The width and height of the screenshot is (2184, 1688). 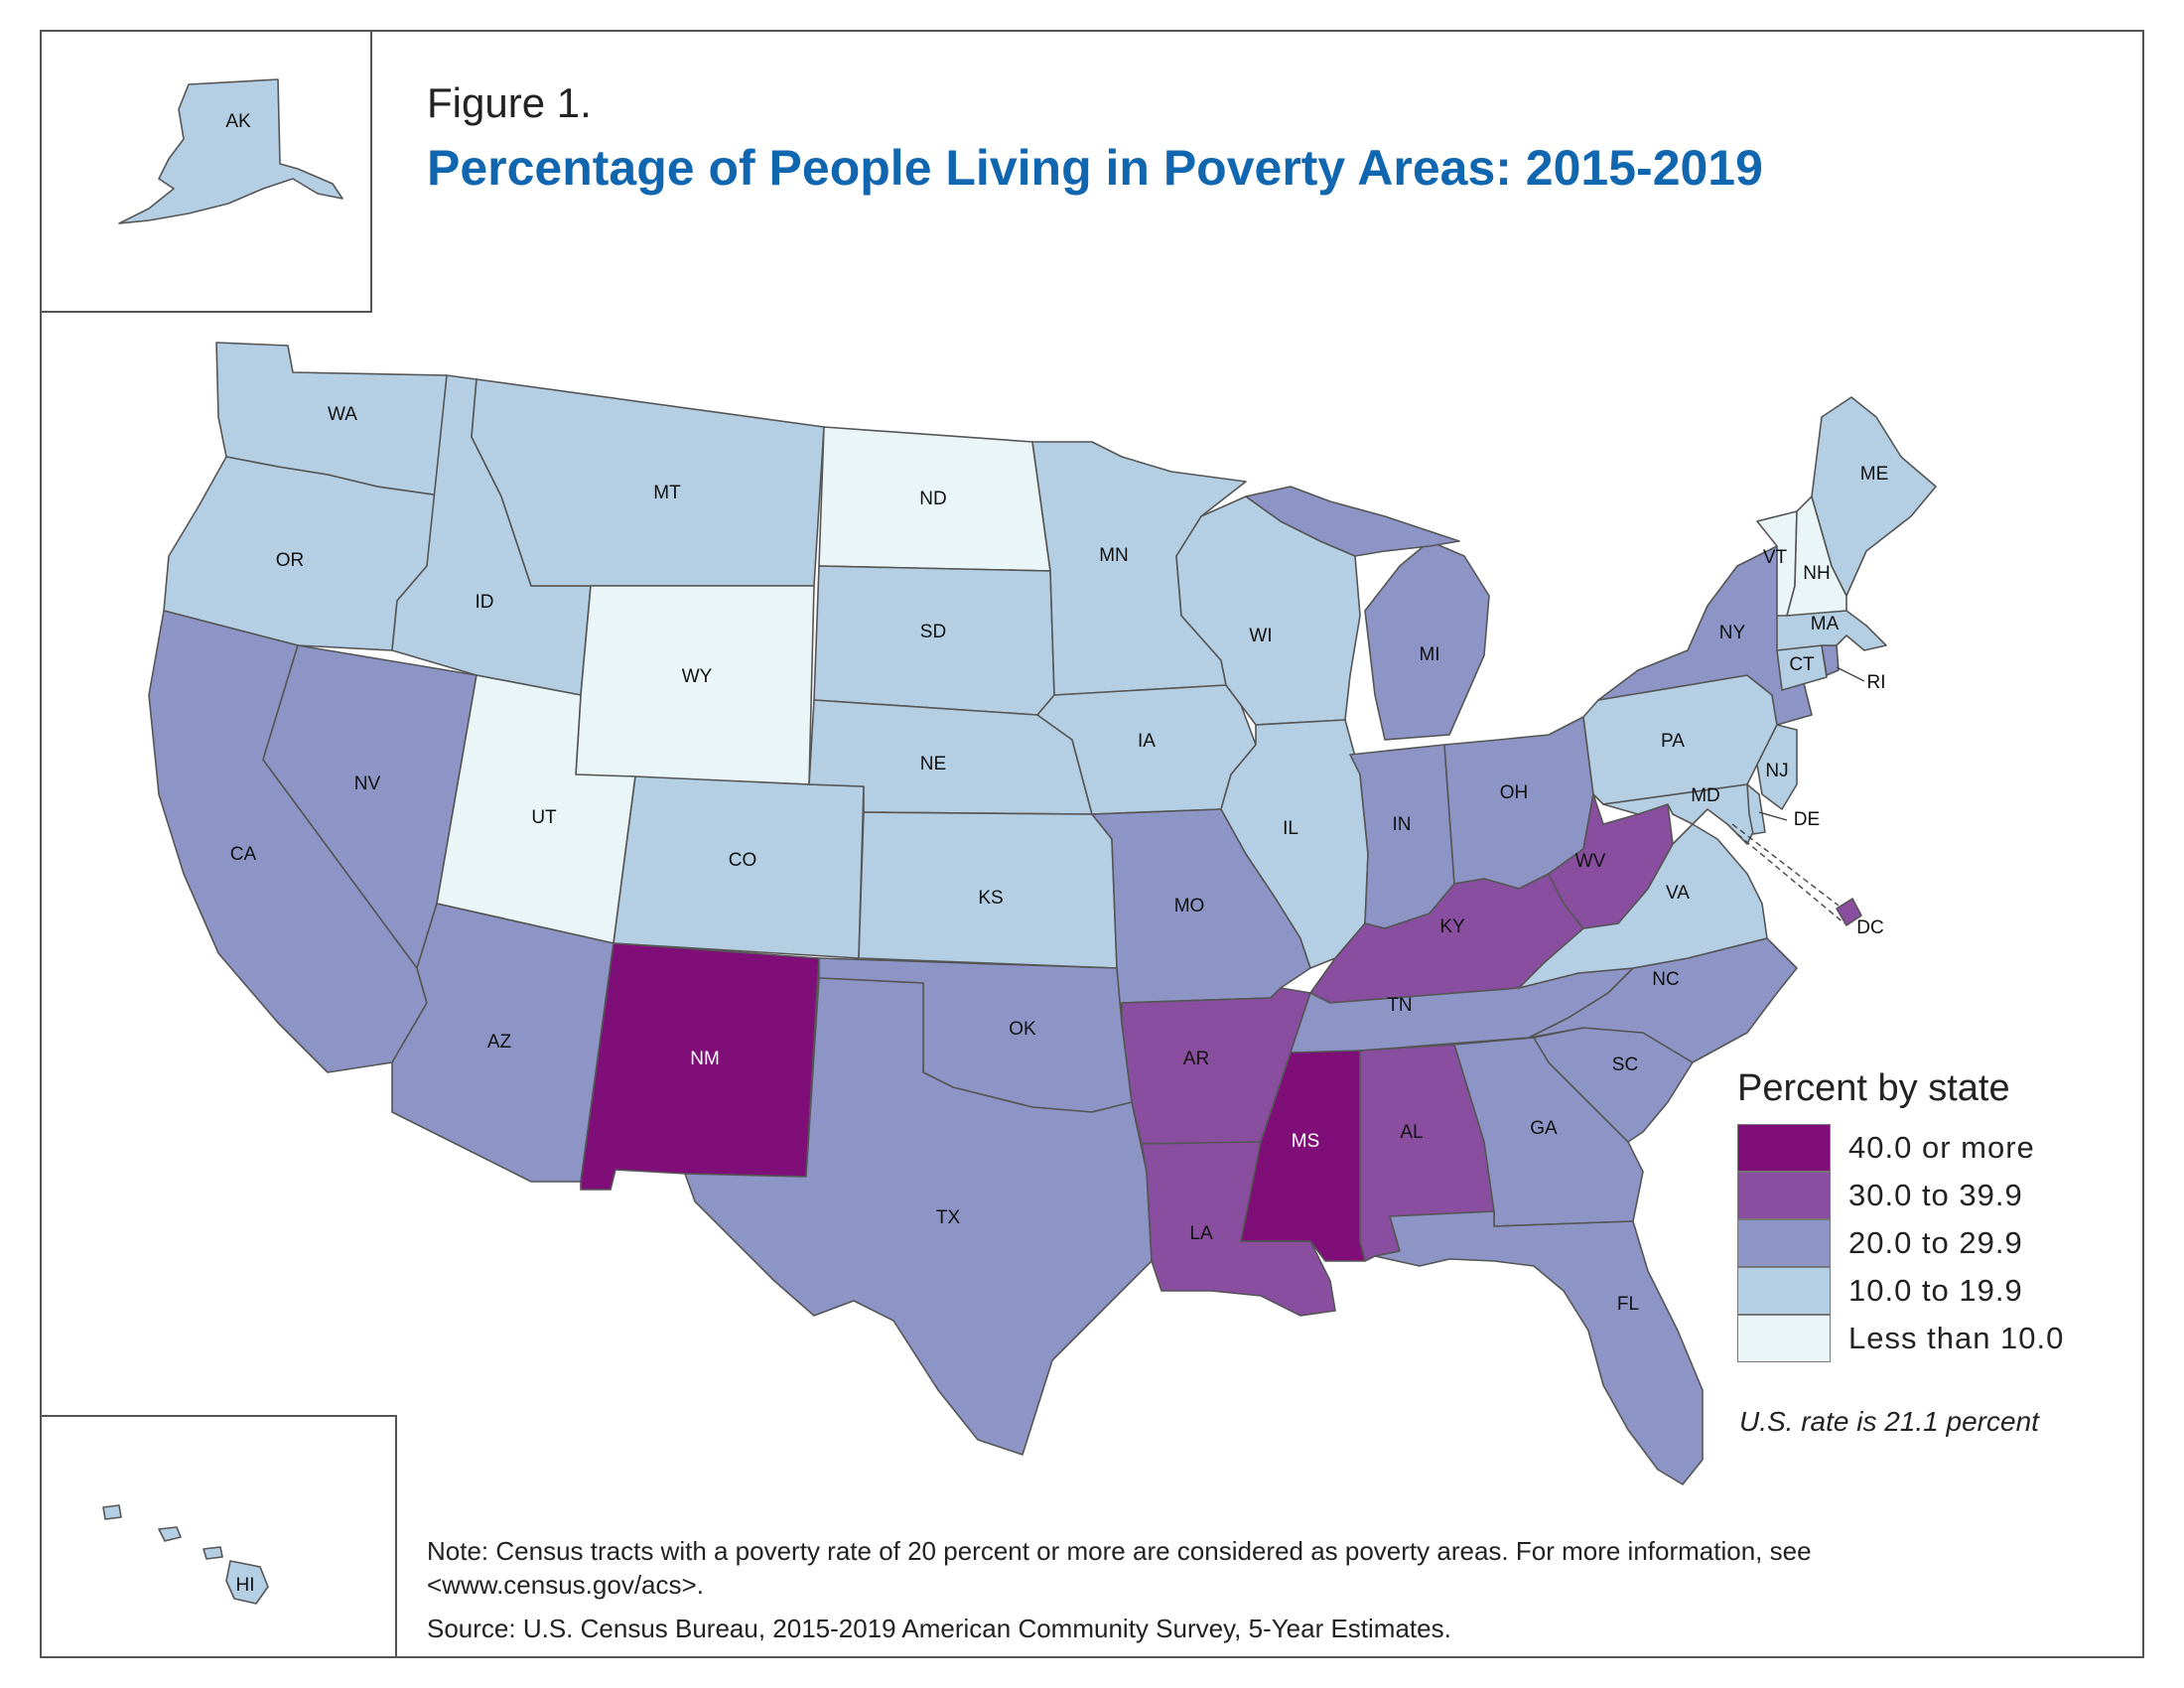 I want to click on us-rate-note: U.S. rate is 21.1 percent, so click(x=1889, y=1421).